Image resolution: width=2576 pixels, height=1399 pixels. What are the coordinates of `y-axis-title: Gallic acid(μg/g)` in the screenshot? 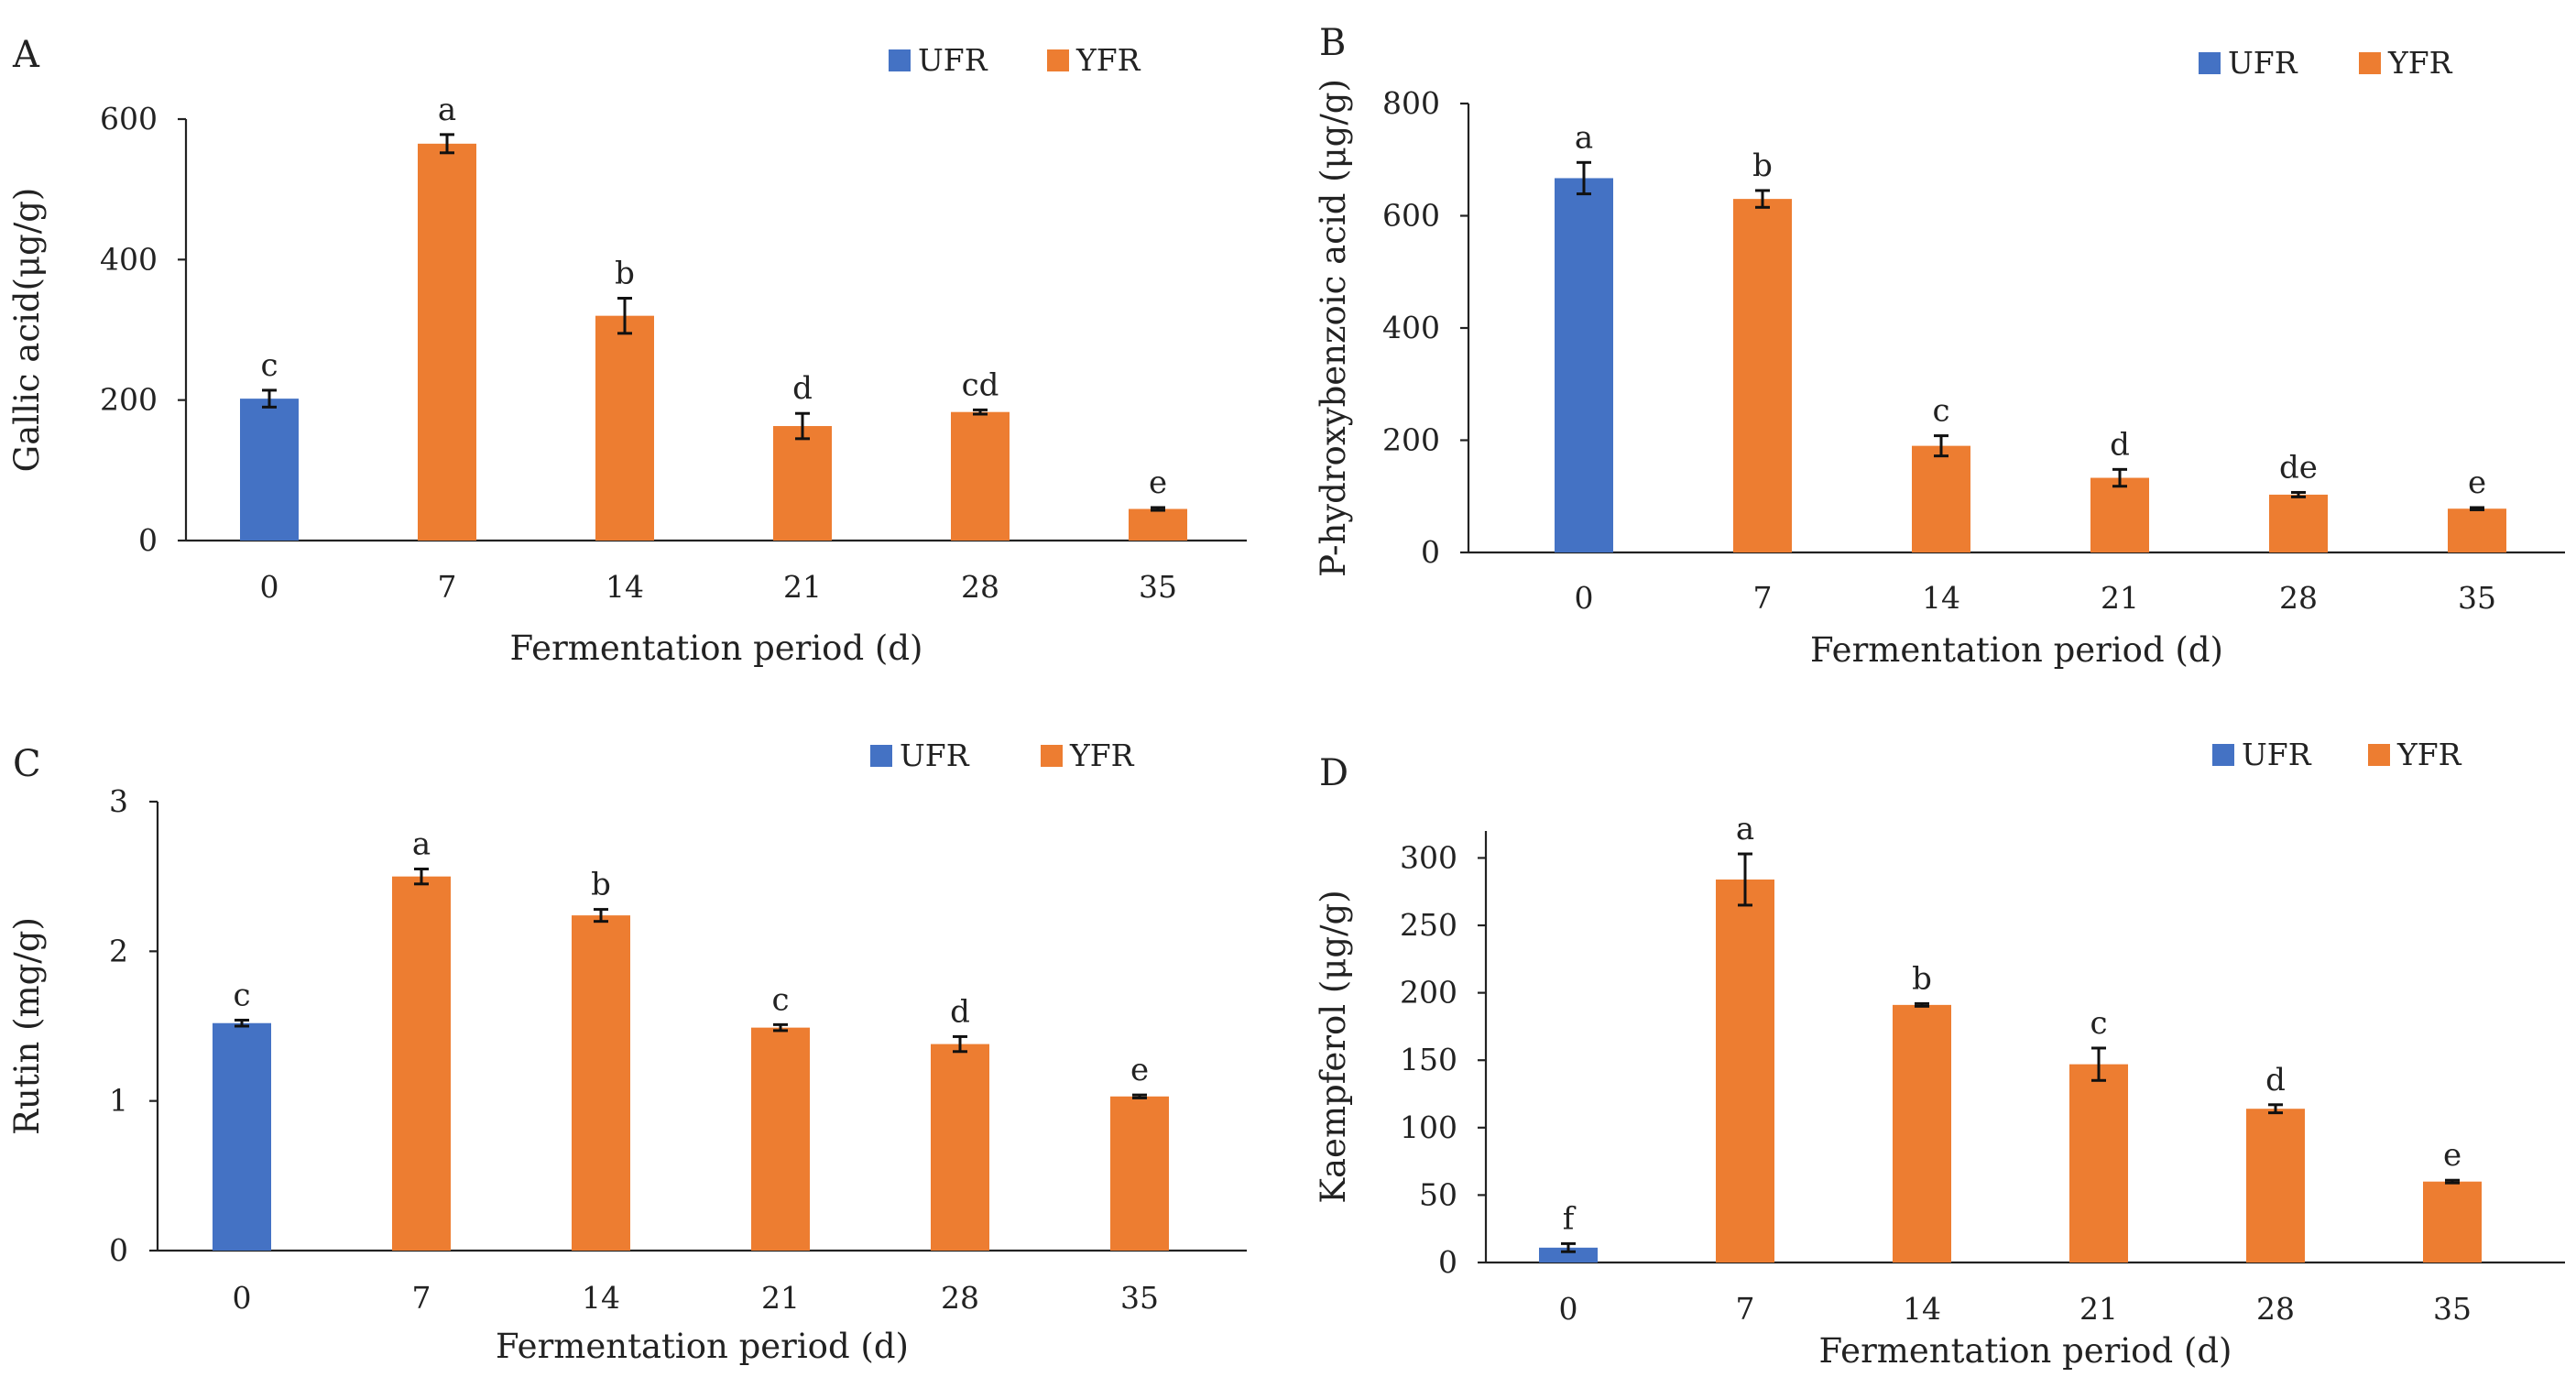 It's located at (27, 330).